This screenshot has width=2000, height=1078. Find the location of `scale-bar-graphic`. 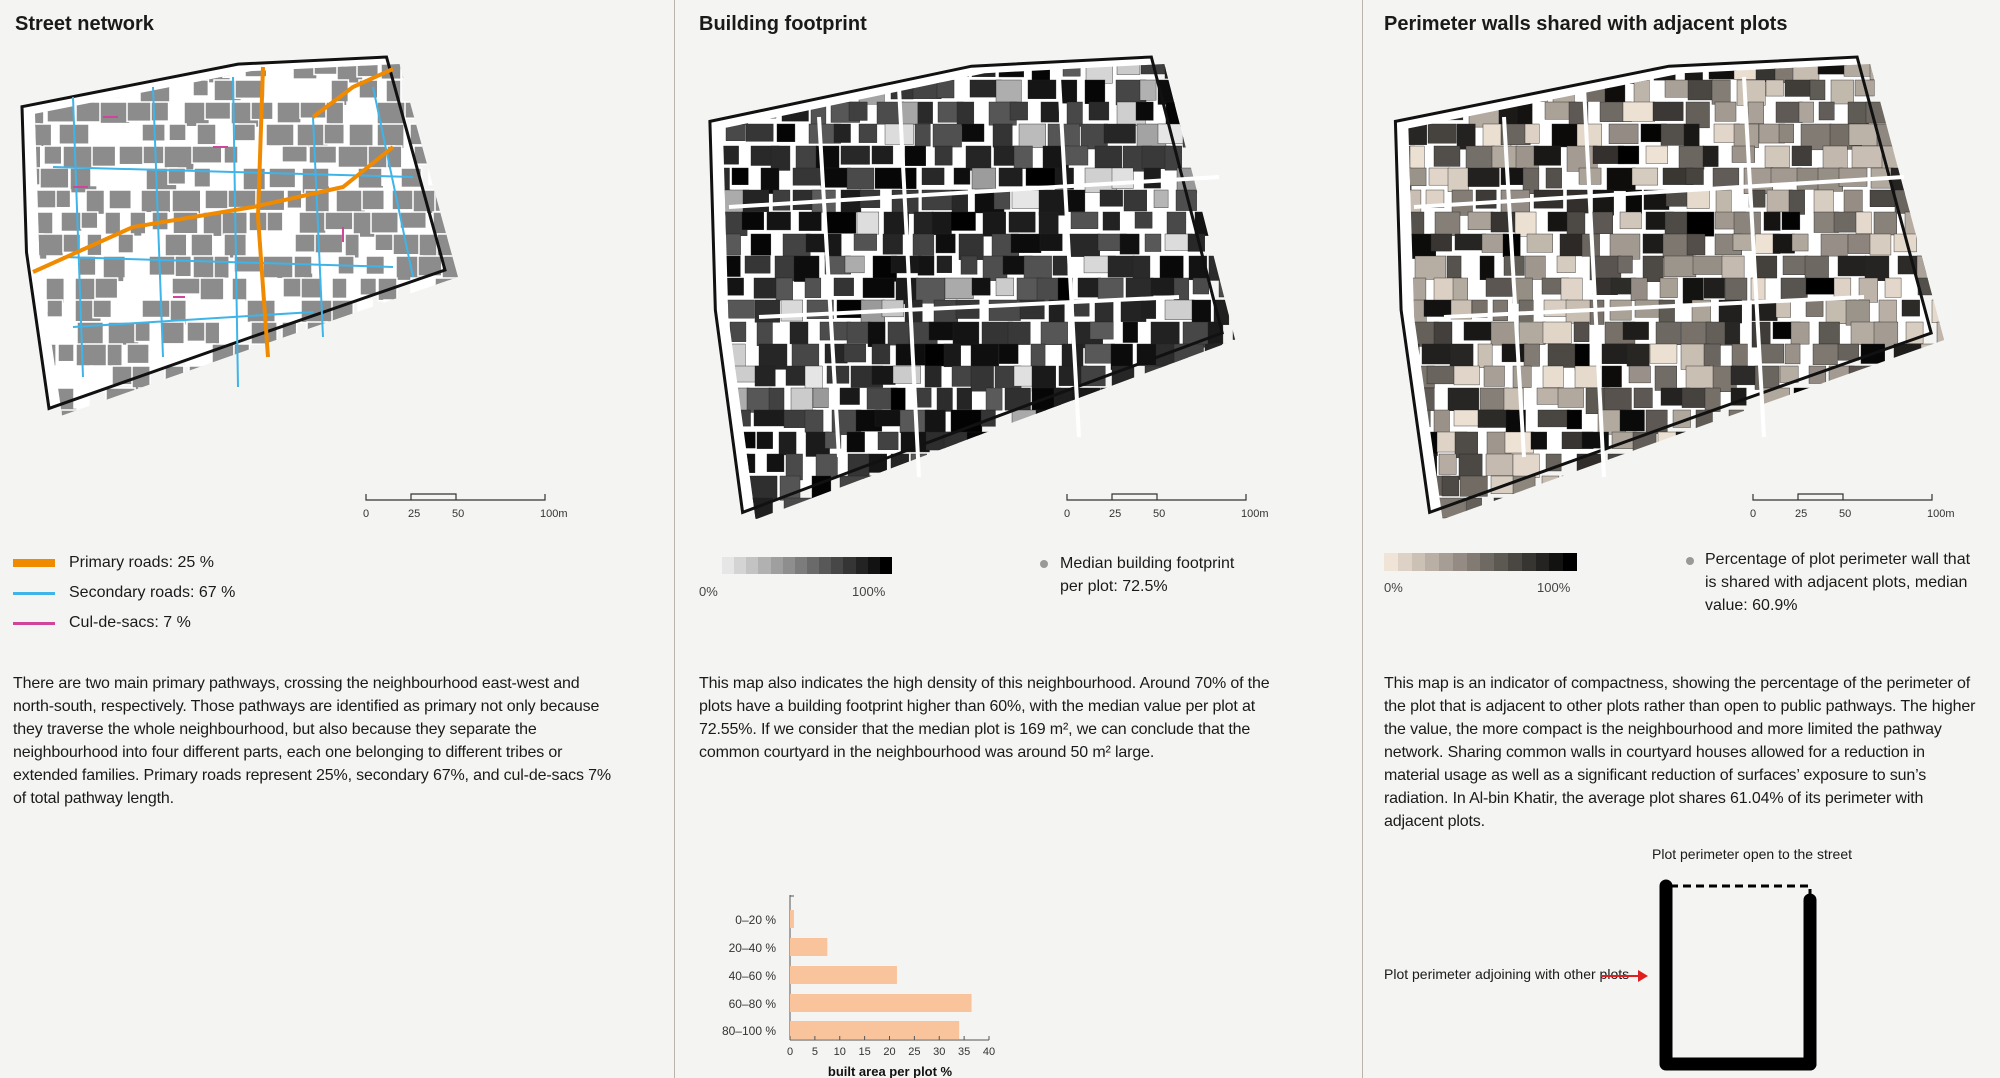

scale-bar-graphic is located at coordinates (455, 497).